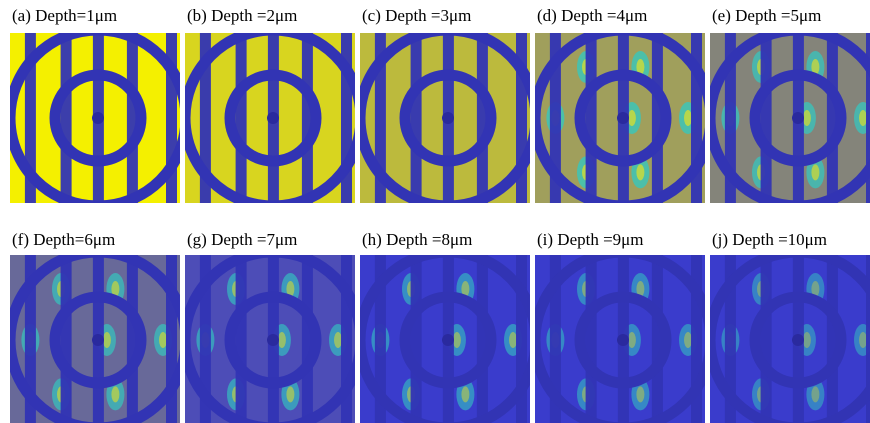 This screenshot has width=870, height=423. I want to click on panel-label: (g) Depth =7μm, so click(242, 239).